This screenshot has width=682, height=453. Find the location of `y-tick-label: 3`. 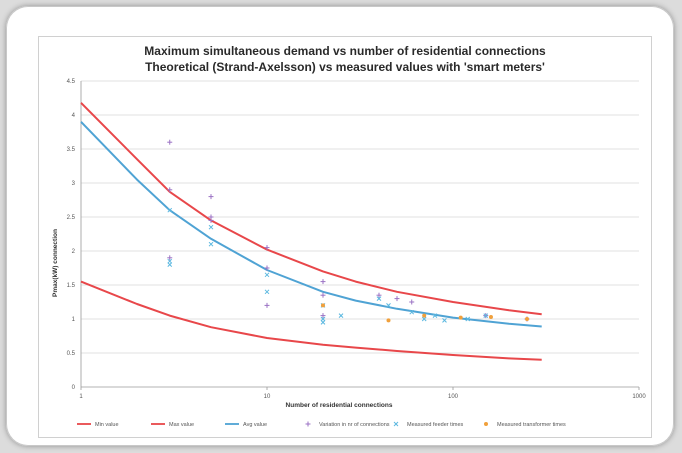

y-tick-label: 3 is located at coordinates (74, 184).